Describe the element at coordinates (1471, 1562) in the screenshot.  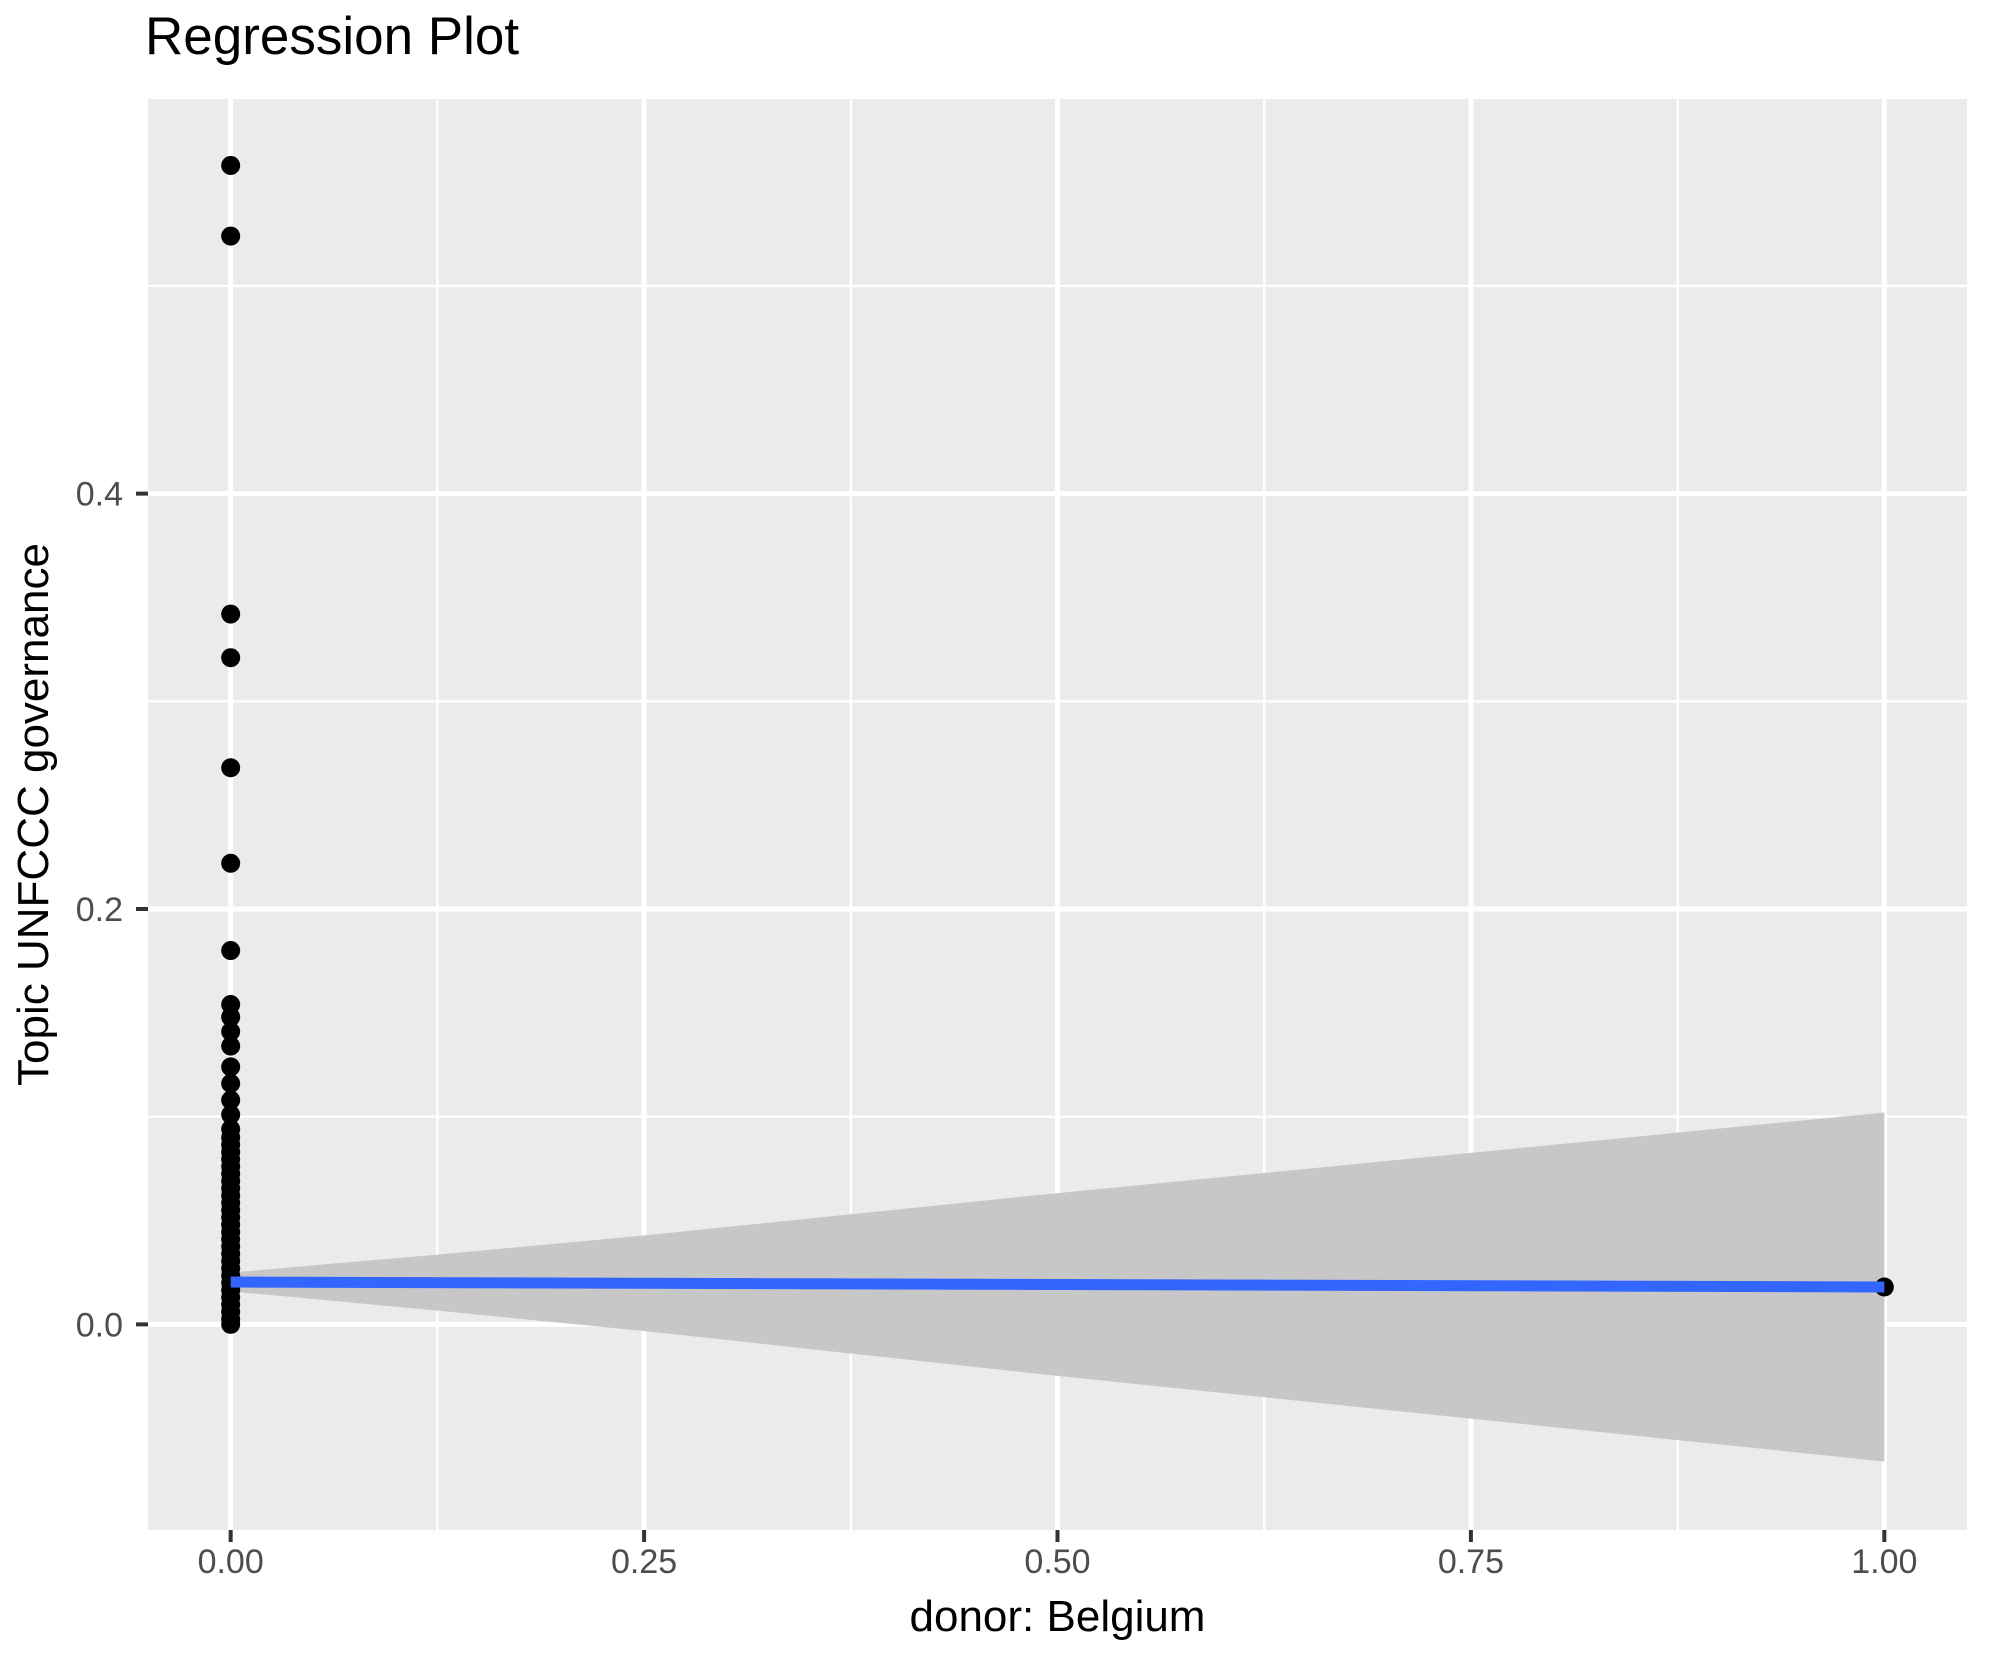
I see `x-tick-label: 0.75` at that location.